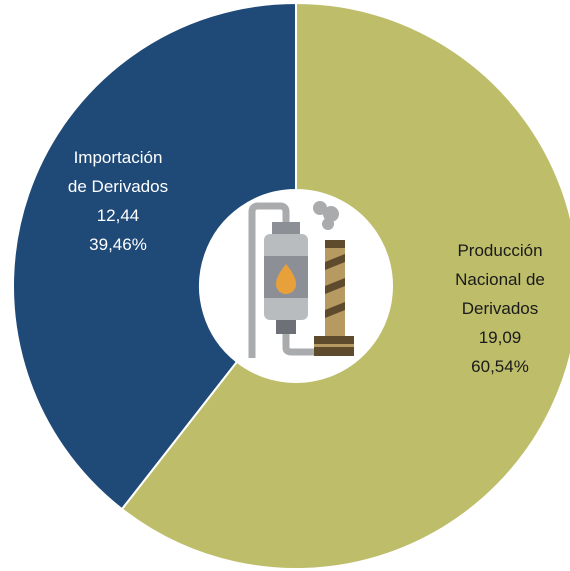  What do you see at coordinates (118, 172) in the screenshot?
I see `category-label: Importación de Derivados` at bounding box center [118, 172].